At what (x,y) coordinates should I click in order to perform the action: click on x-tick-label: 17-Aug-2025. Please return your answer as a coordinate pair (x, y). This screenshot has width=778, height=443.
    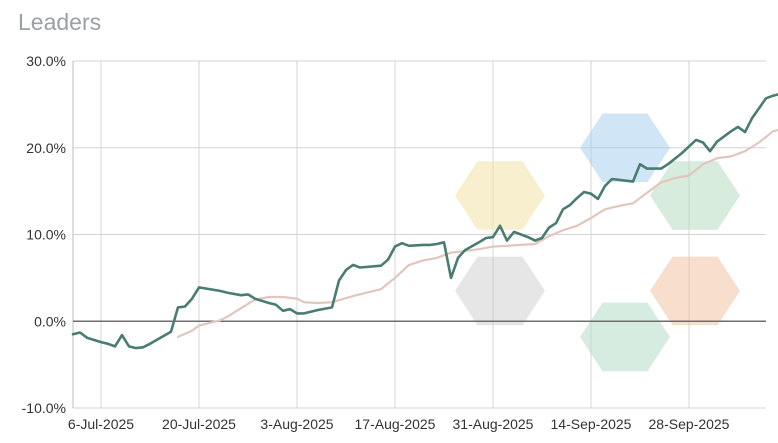
    Looking at the image, I should click on (395, 424).